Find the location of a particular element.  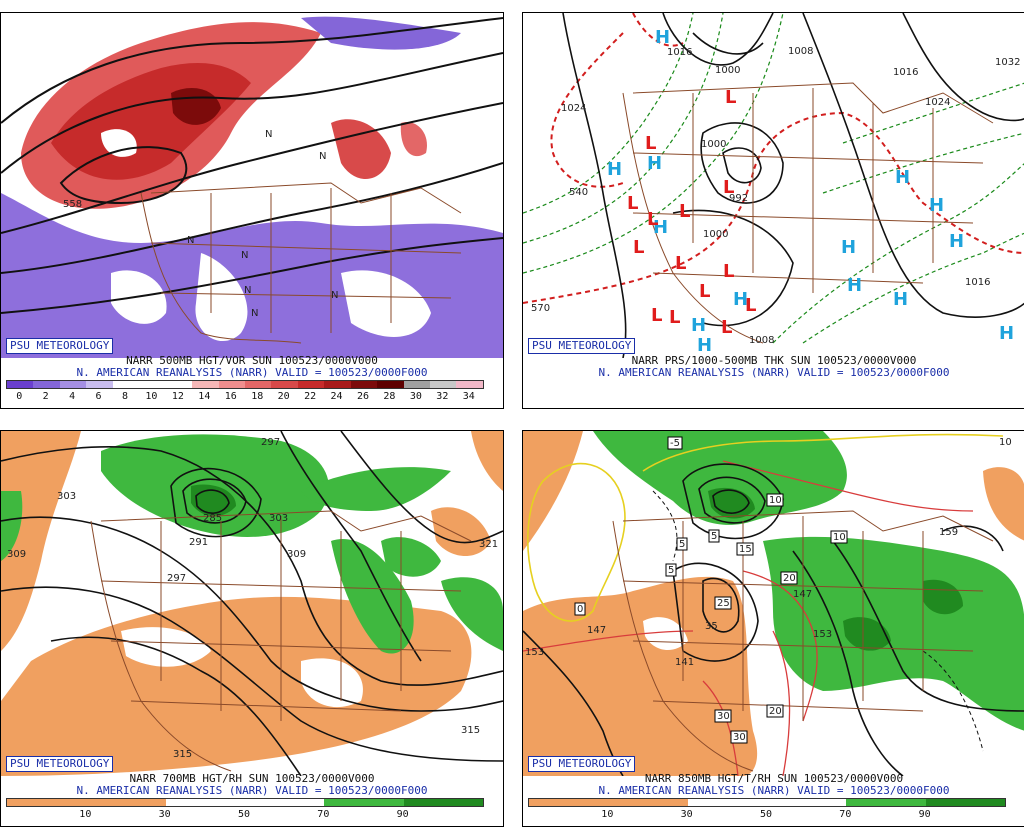

color-scale-tick: 6 is located at coordinates (98, 396).